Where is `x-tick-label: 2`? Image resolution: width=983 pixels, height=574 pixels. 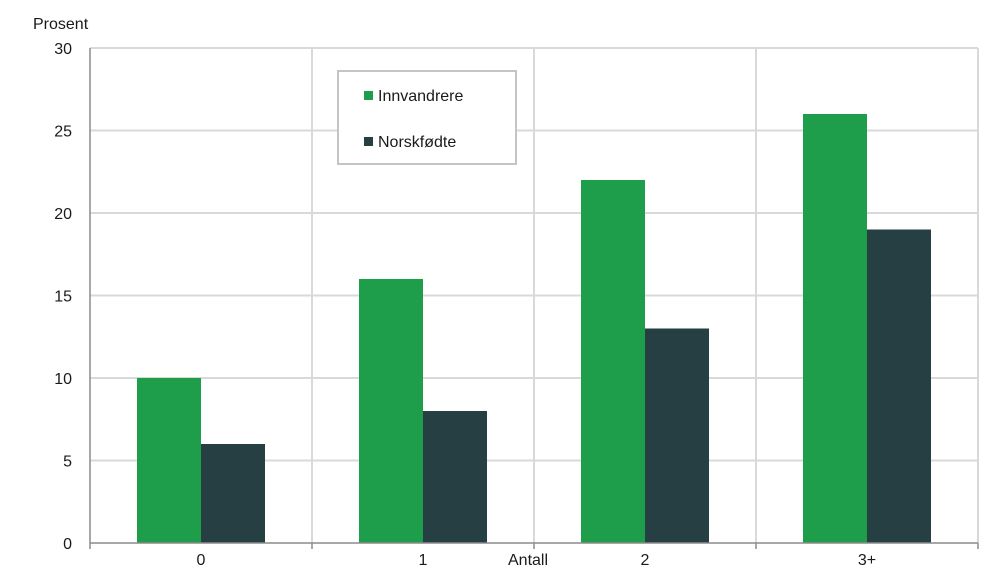 x-tick-label: 2 is located at coordinates (645, 560).